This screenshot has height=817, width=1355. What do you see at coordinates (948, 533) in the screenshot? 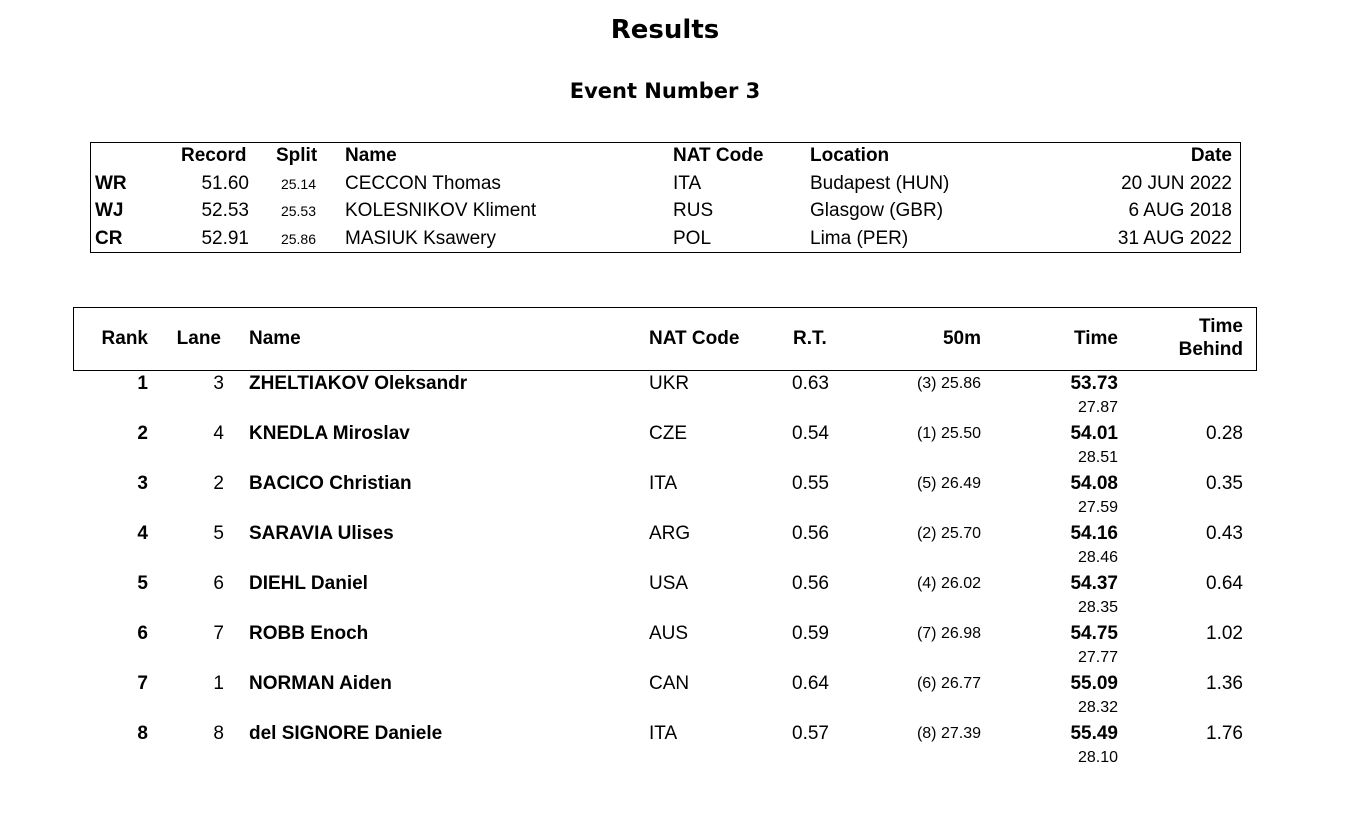
I see `result-split: (2) 25.70` at bounding box center [948, 533].